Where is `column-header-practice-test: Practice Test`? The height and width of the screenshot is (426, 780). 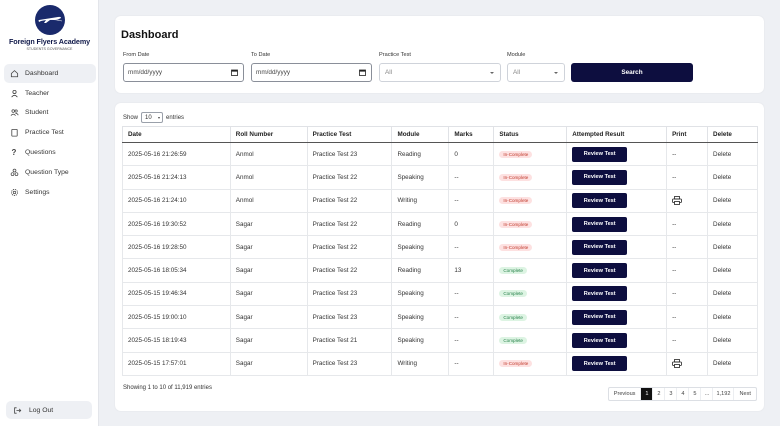 column-header-practice-test: Practice Test is located at coordinates (349, 134).